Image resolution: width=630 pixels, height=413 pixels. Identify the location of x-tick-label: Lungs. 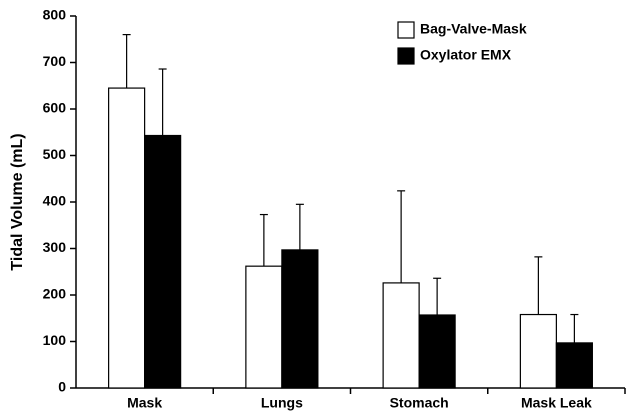
(282, 403).